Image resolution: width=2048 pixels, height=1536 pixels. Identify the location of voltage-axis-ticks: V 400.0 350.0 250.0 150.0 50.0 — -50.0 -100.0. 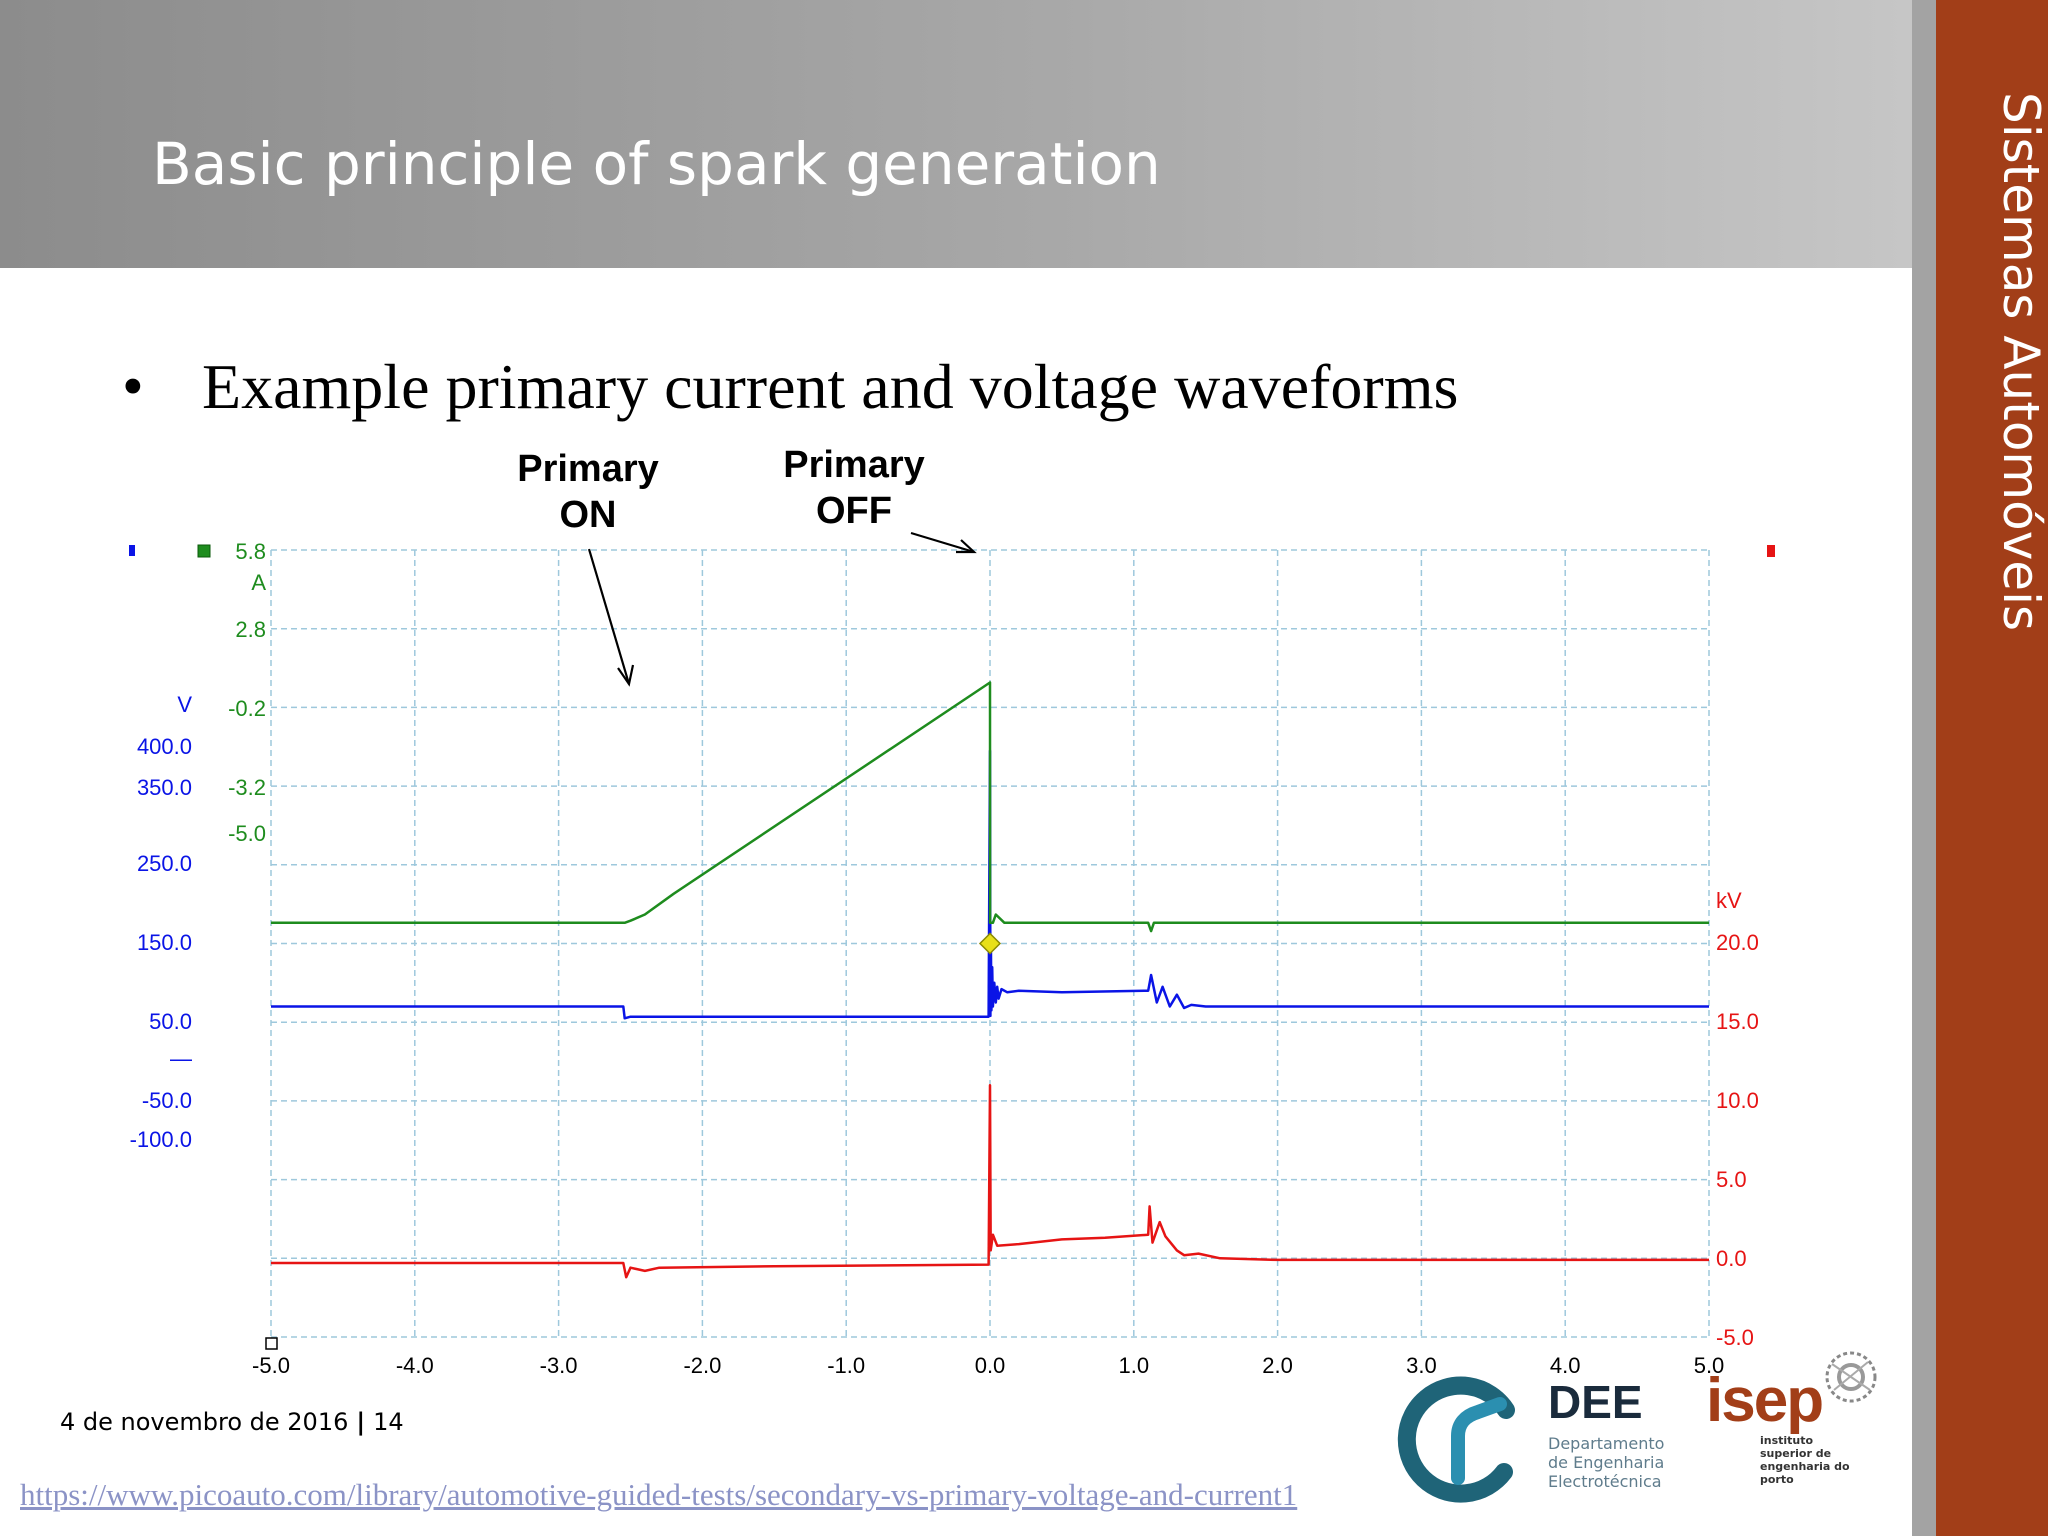
(161, 922).